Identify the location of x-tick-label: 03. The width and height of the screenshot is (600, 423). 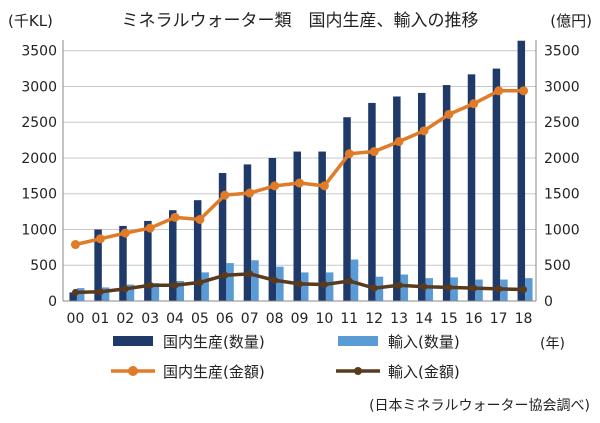
(150, 319).